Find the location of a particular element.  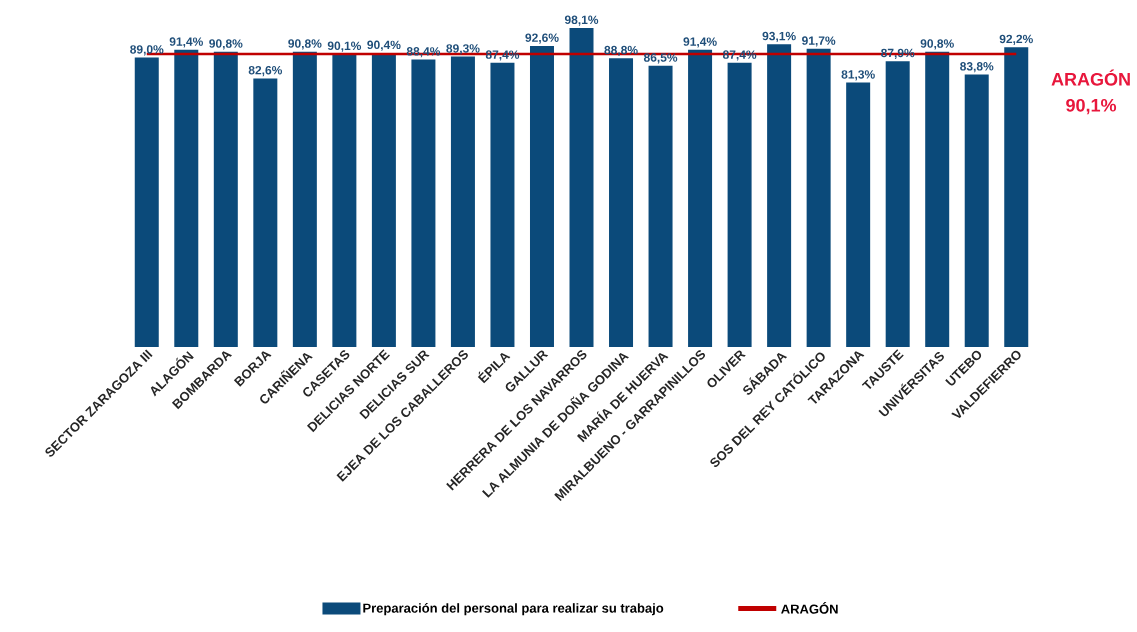

data-label: 86,5% is located at coordinates (660, 58).